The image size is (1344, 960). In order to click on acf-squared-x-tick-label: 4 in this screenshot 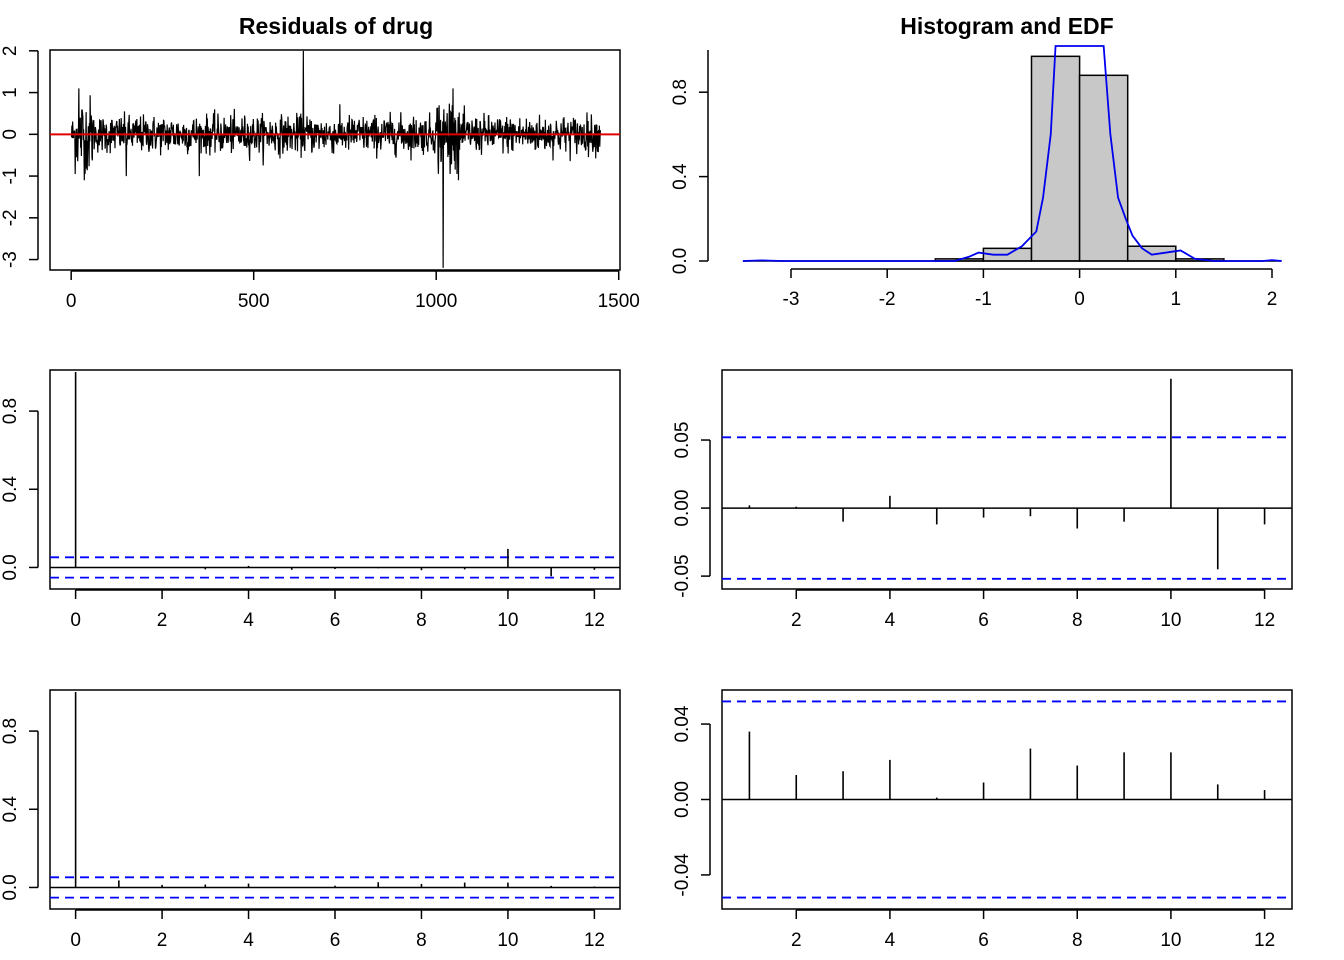, I will do `click(248, 940)`.